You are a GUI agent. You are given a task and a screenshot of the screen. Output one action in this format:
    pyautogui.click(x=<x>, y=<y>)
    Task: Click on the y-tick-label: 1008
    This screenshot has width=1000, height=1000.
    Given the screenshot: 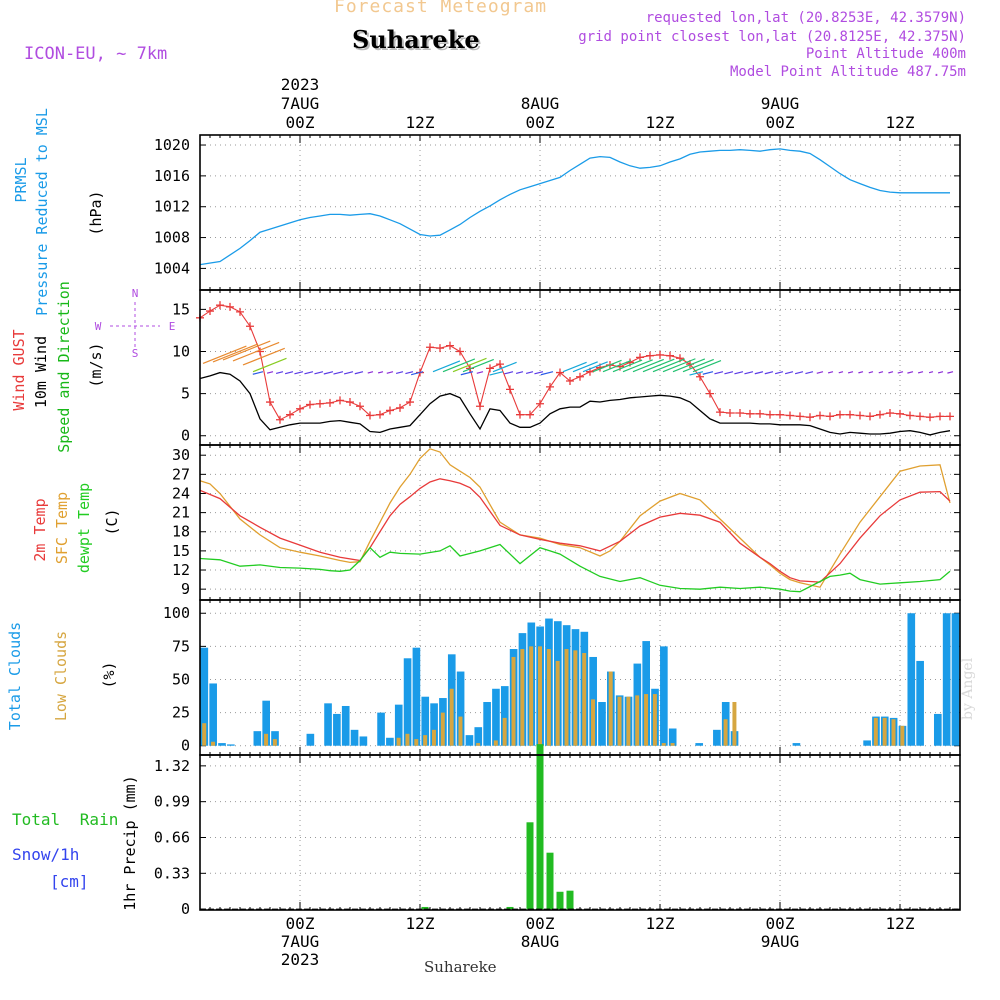 What is the action you would take?
    pyautogui.click(x=172, y=238)
    